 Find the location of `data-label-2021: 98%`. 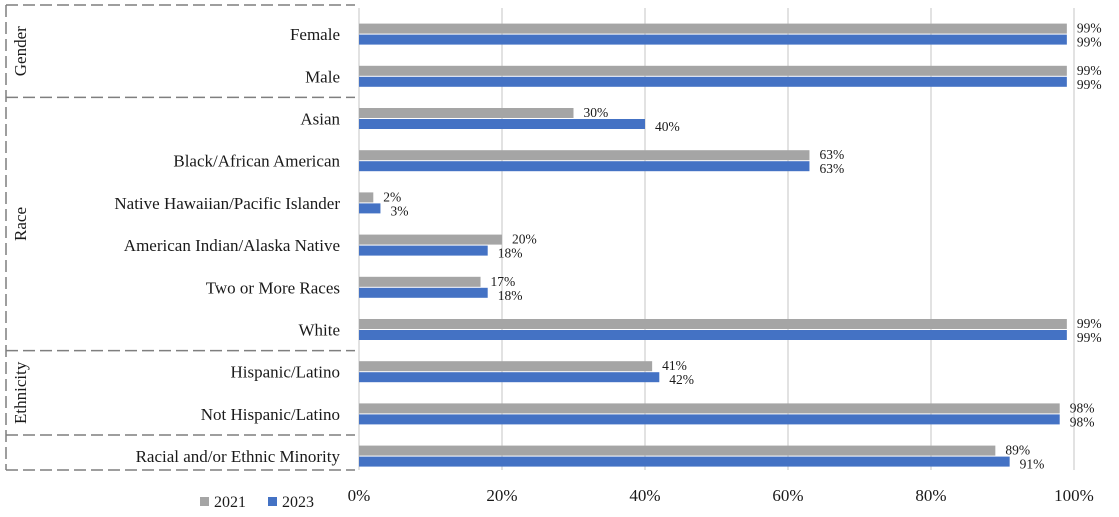

data-label-2021: 98% is located at coordinates (1082, 407).